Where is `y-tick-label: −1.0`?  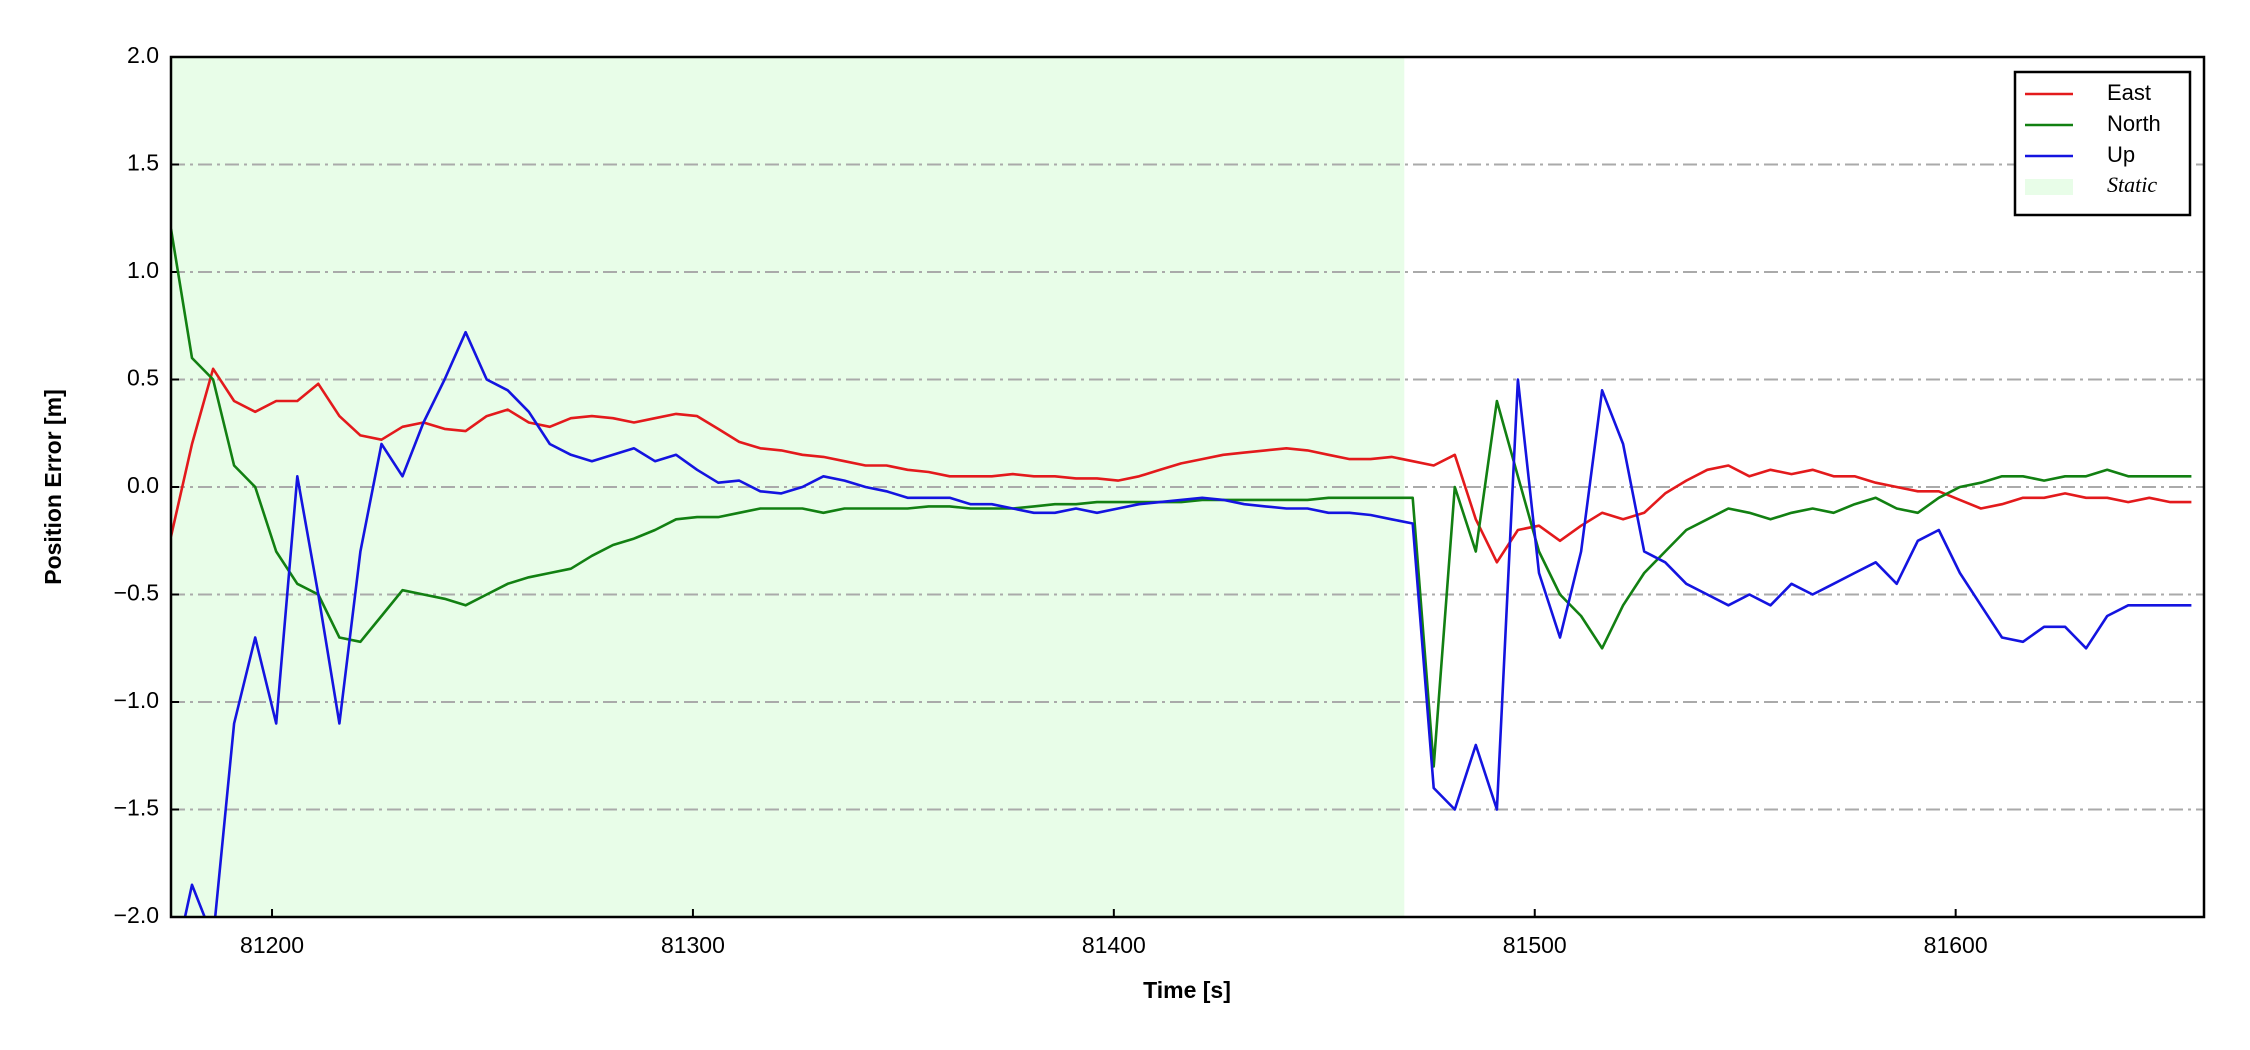 y-tick-label: −1.0 is located at coordinates (136, 700).